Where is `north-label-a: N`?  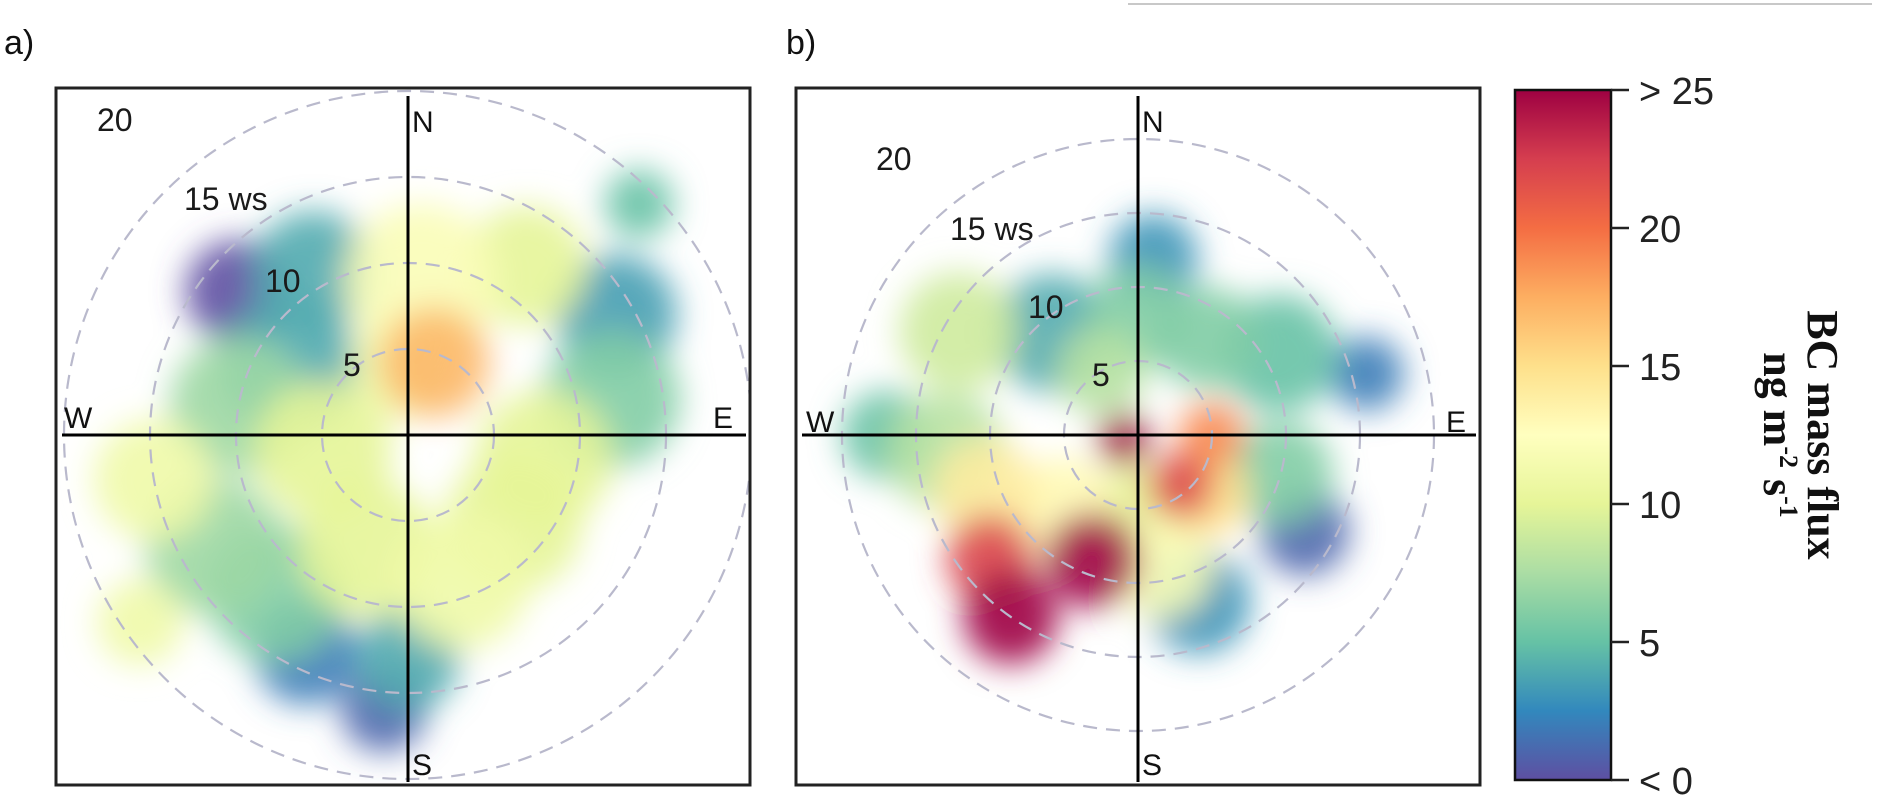
north-label-a: N is located at coordinates (423, 122).